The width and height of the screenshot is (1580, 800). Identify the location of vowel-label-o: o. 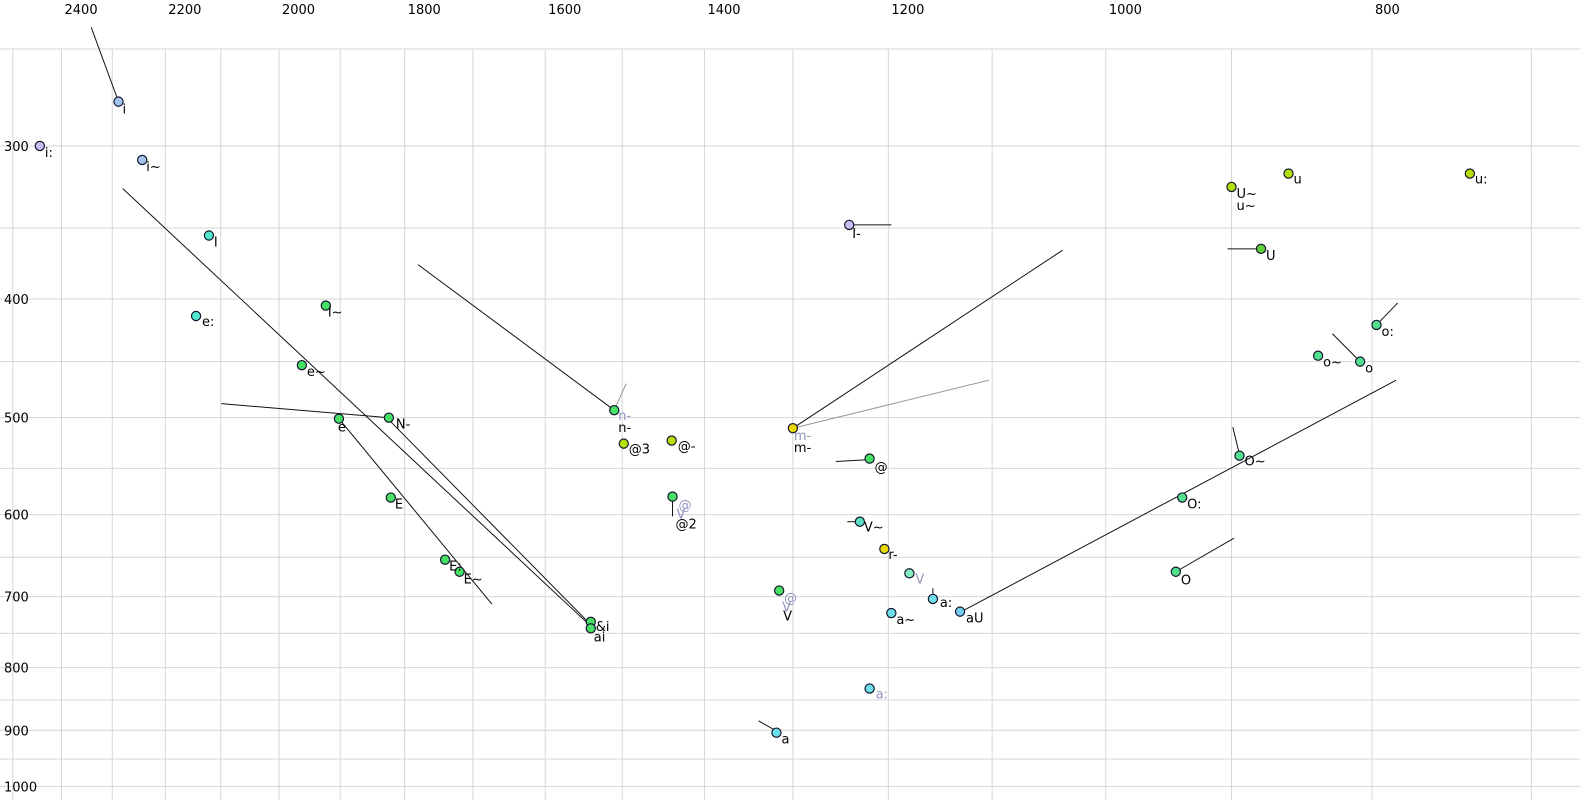
(1369, 369).